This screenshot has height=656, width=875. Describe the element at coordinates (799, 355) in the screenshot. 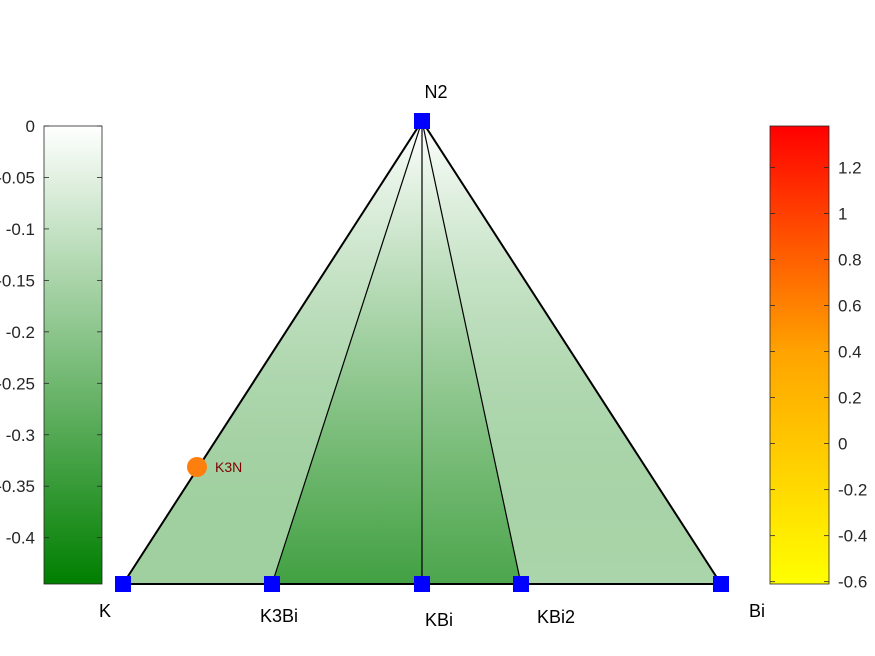

I see `right-colorbar-gradient` at that location.